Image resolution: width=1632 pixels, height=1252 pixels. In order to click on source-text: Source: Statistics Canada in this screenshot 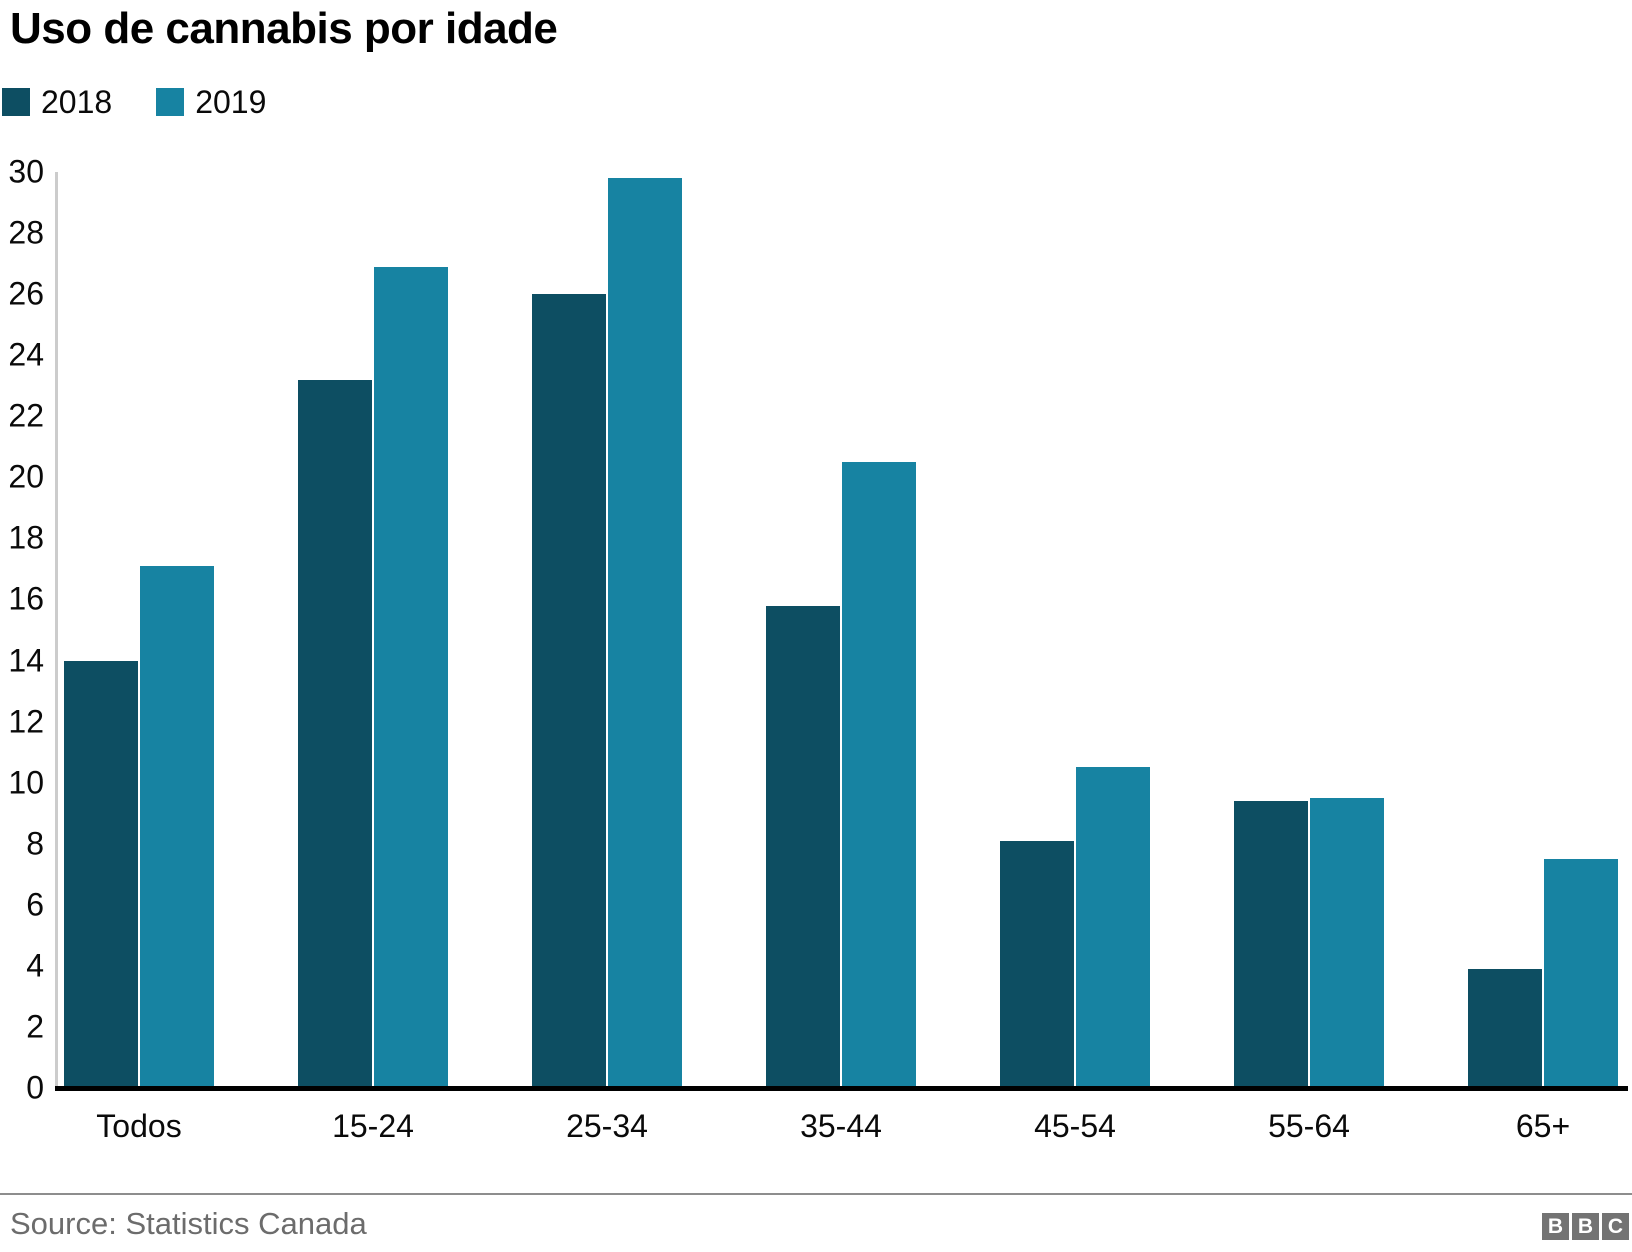, I will do `click(188, 1223)`.